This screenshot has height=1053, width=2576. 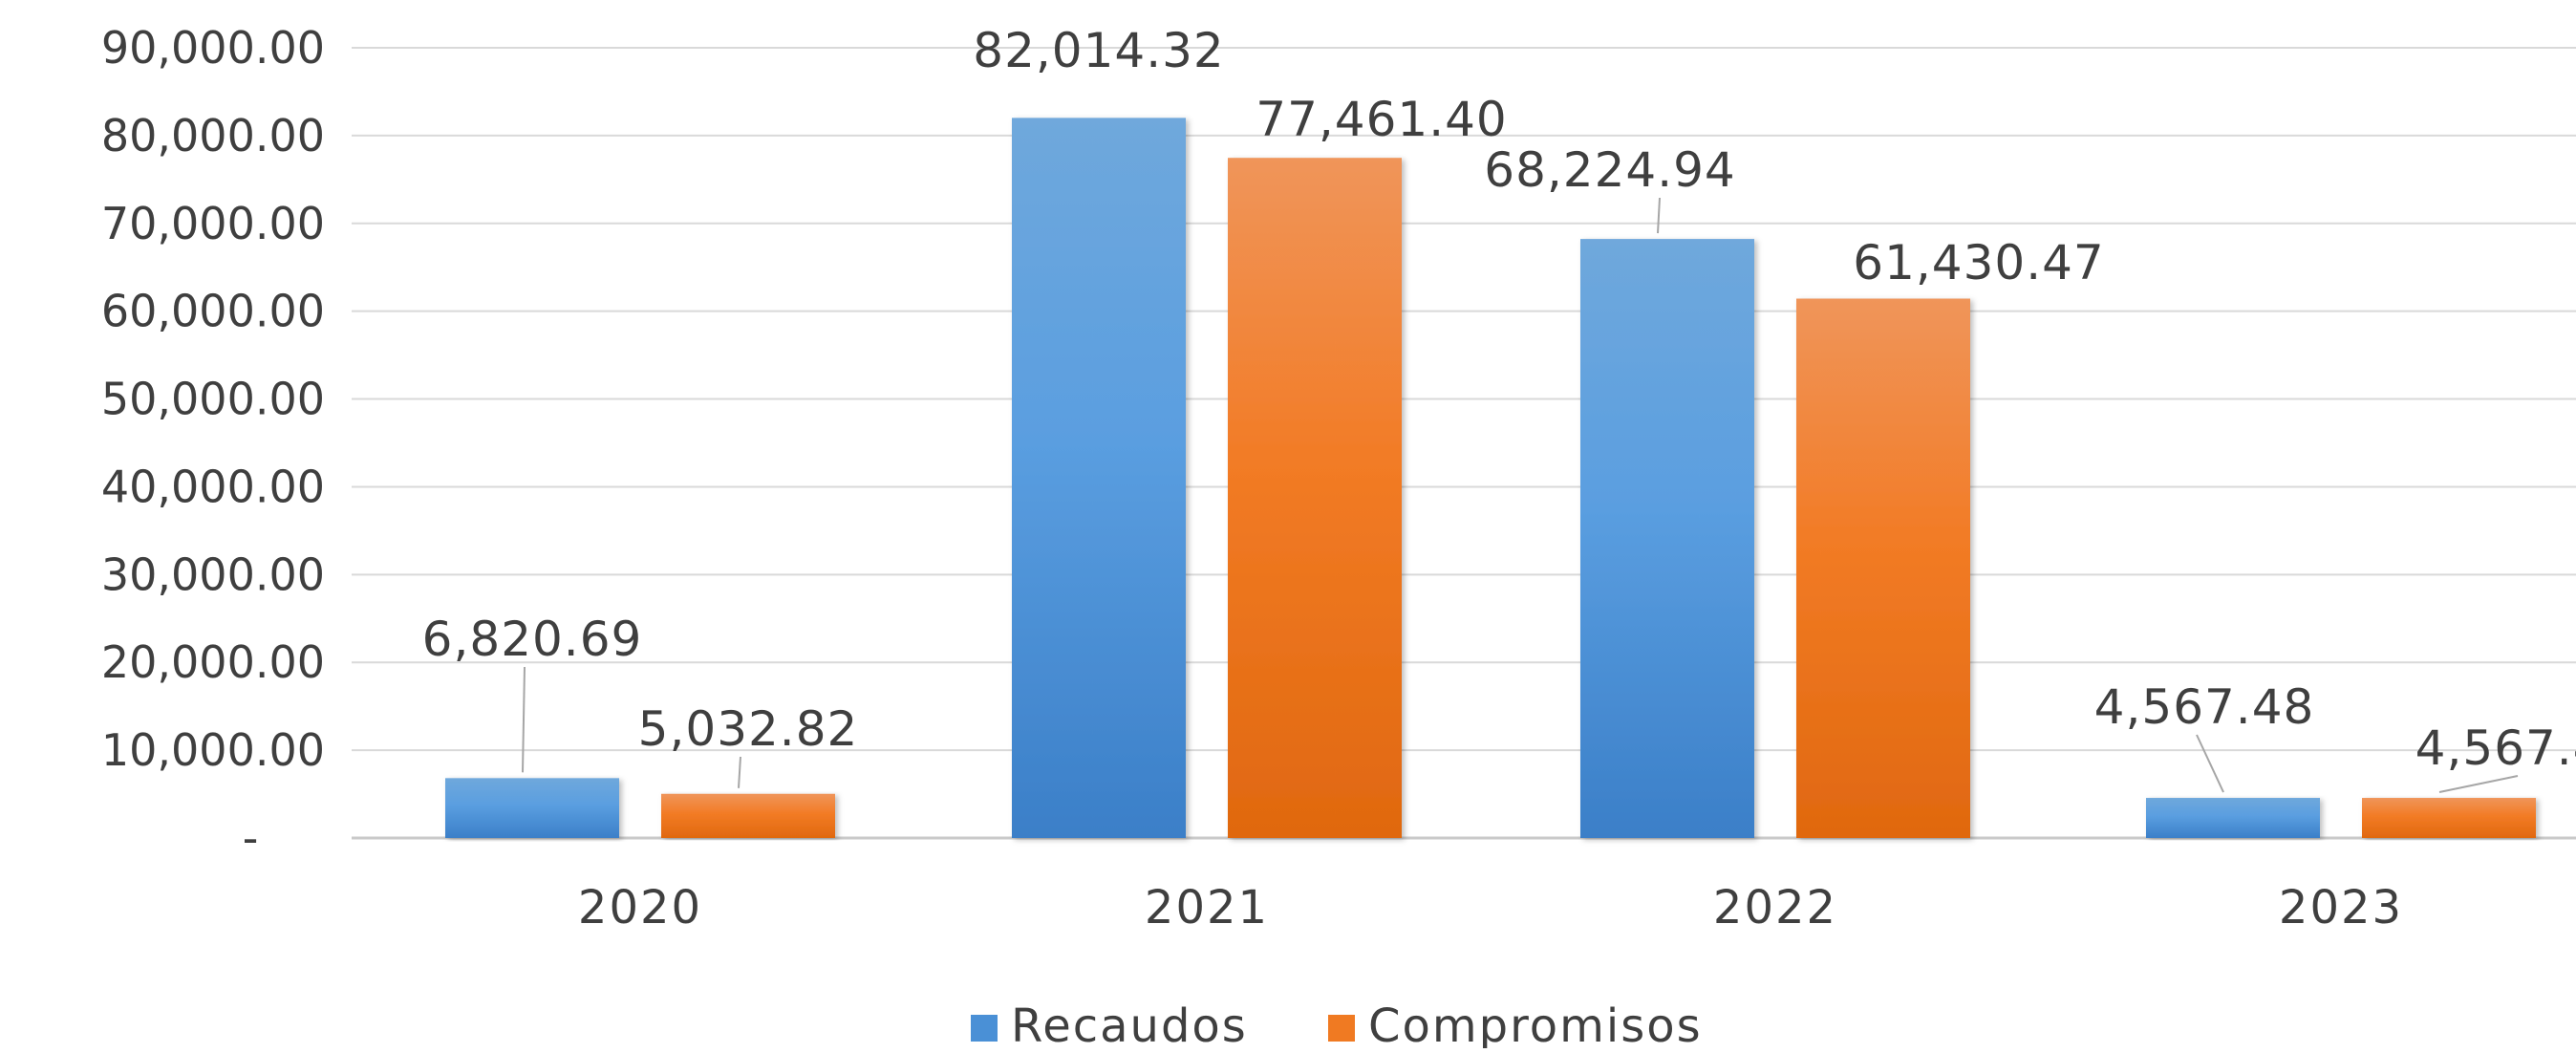 What do you see at coordinates (1341, 1028) in the screenshot?
I see `legend-swatch-compromisos` at bounding box center [1341, 1028].